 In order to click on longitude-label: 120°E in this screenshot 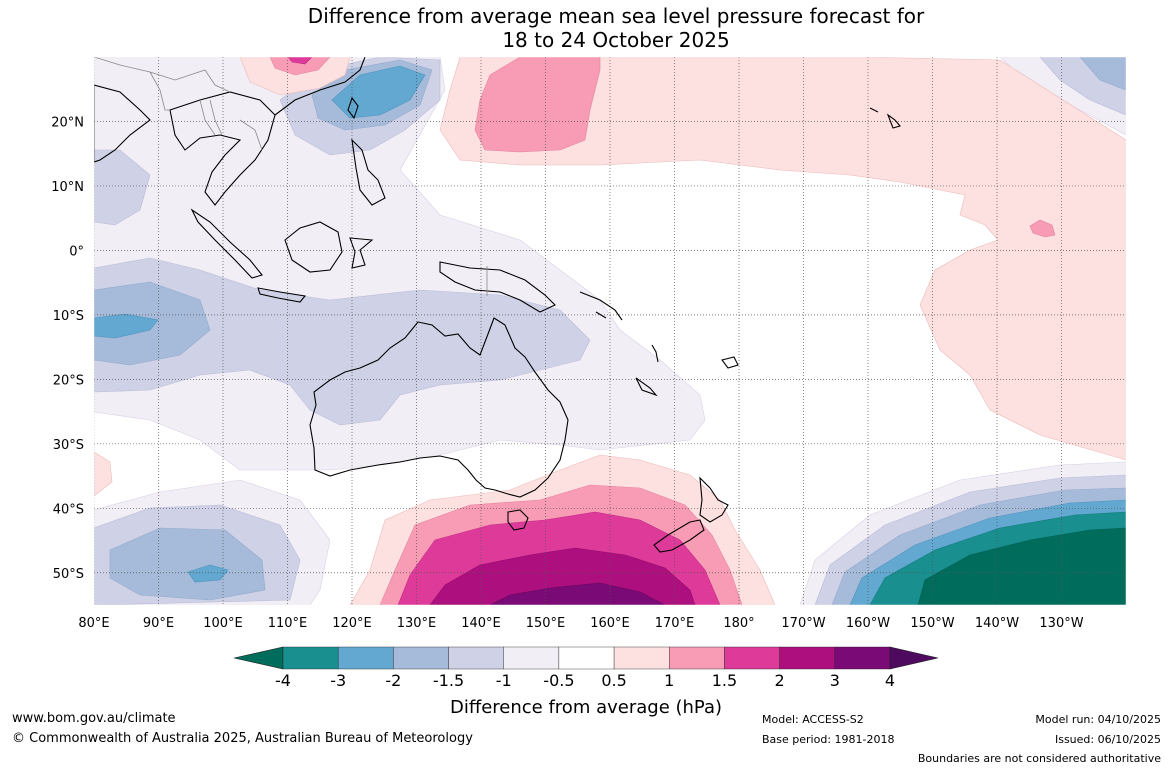, I will do `click(352, 623)`.